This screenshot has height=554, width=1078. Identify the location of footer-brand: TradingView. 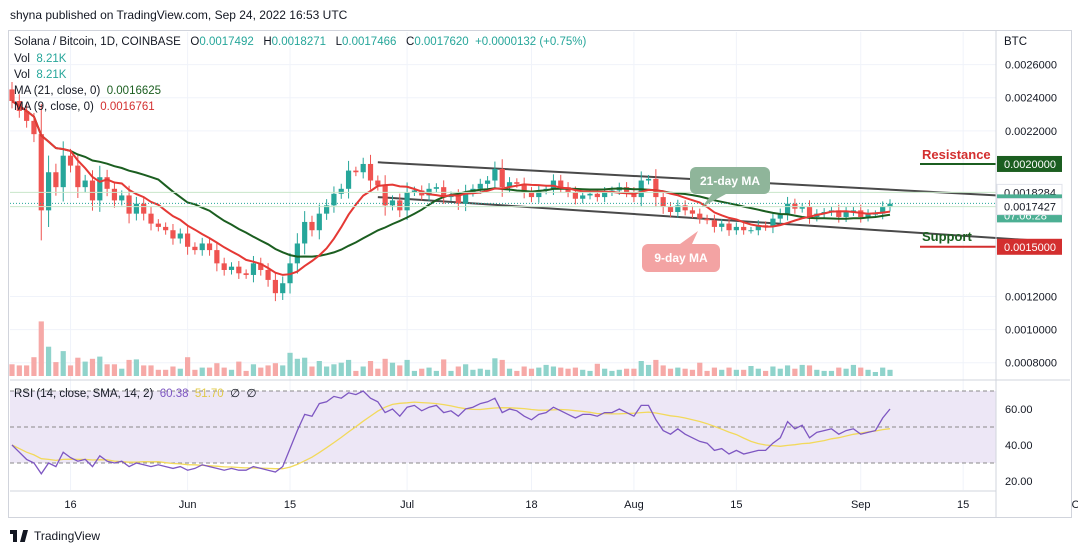
(55, 536).